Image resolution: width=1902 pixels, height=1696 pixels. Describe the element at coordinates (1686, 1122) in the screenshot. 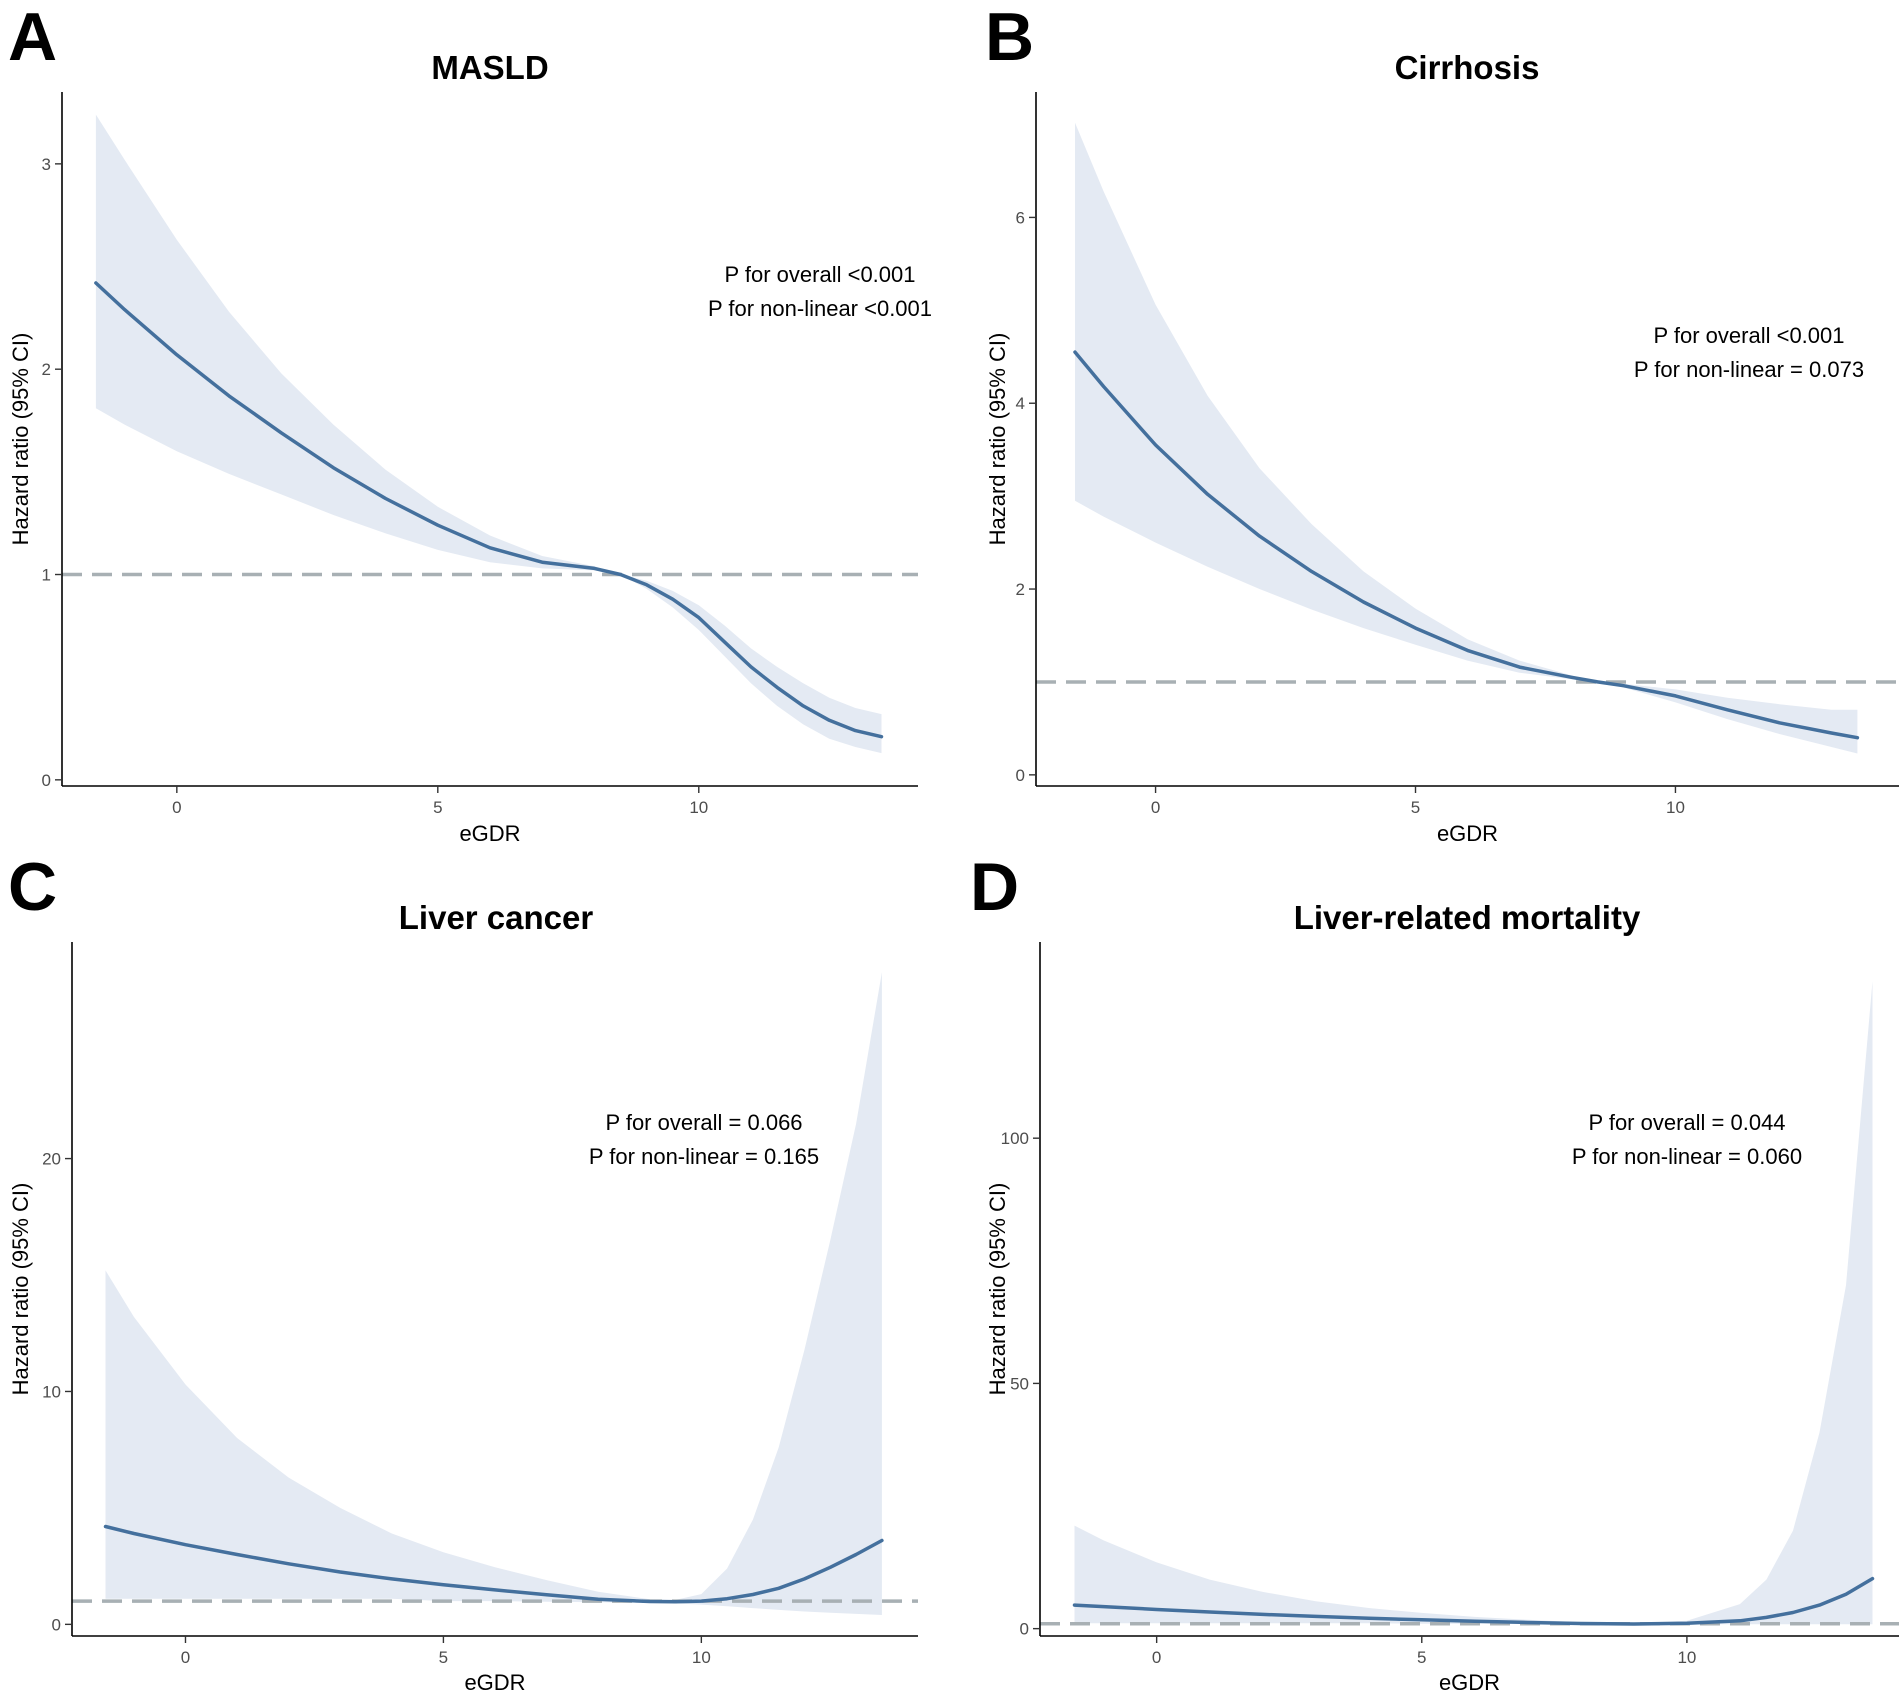

I see `p-value-annotation: P for overall = 0.044` at that location.